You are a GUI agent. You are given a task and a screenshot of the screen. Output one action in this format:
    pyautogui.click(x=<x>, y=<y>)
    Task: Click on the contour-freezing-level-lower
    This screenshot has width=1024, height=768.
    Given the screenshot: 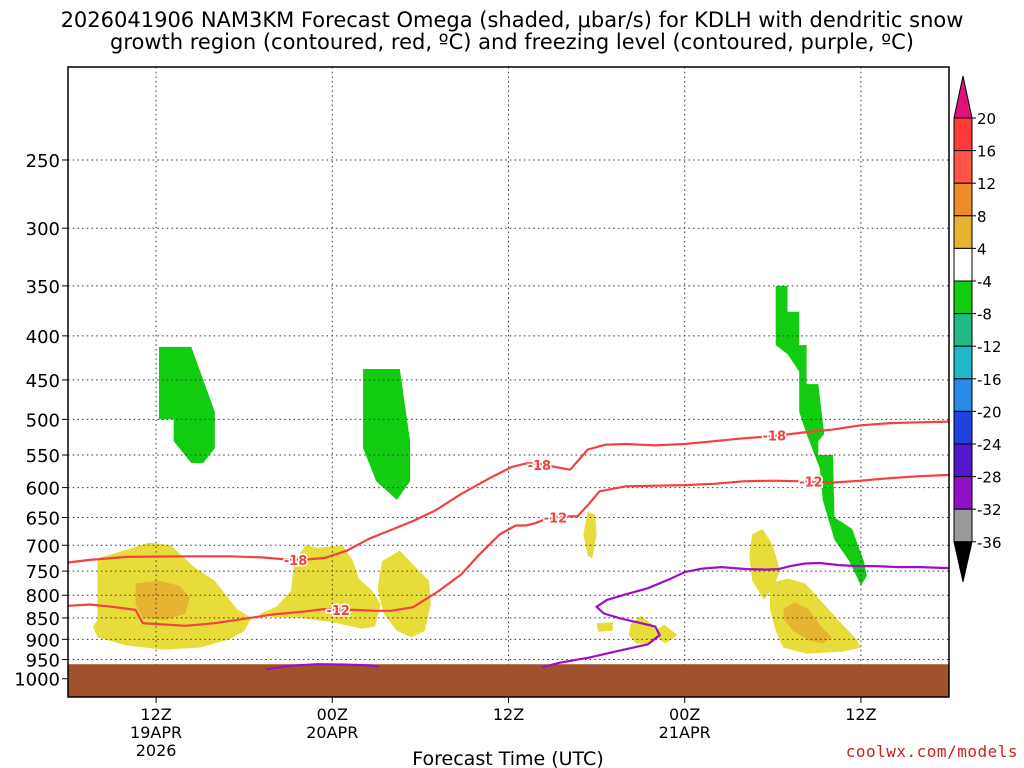 What is the action you would take?
    pyautogui.click(x=323, y=667)
    